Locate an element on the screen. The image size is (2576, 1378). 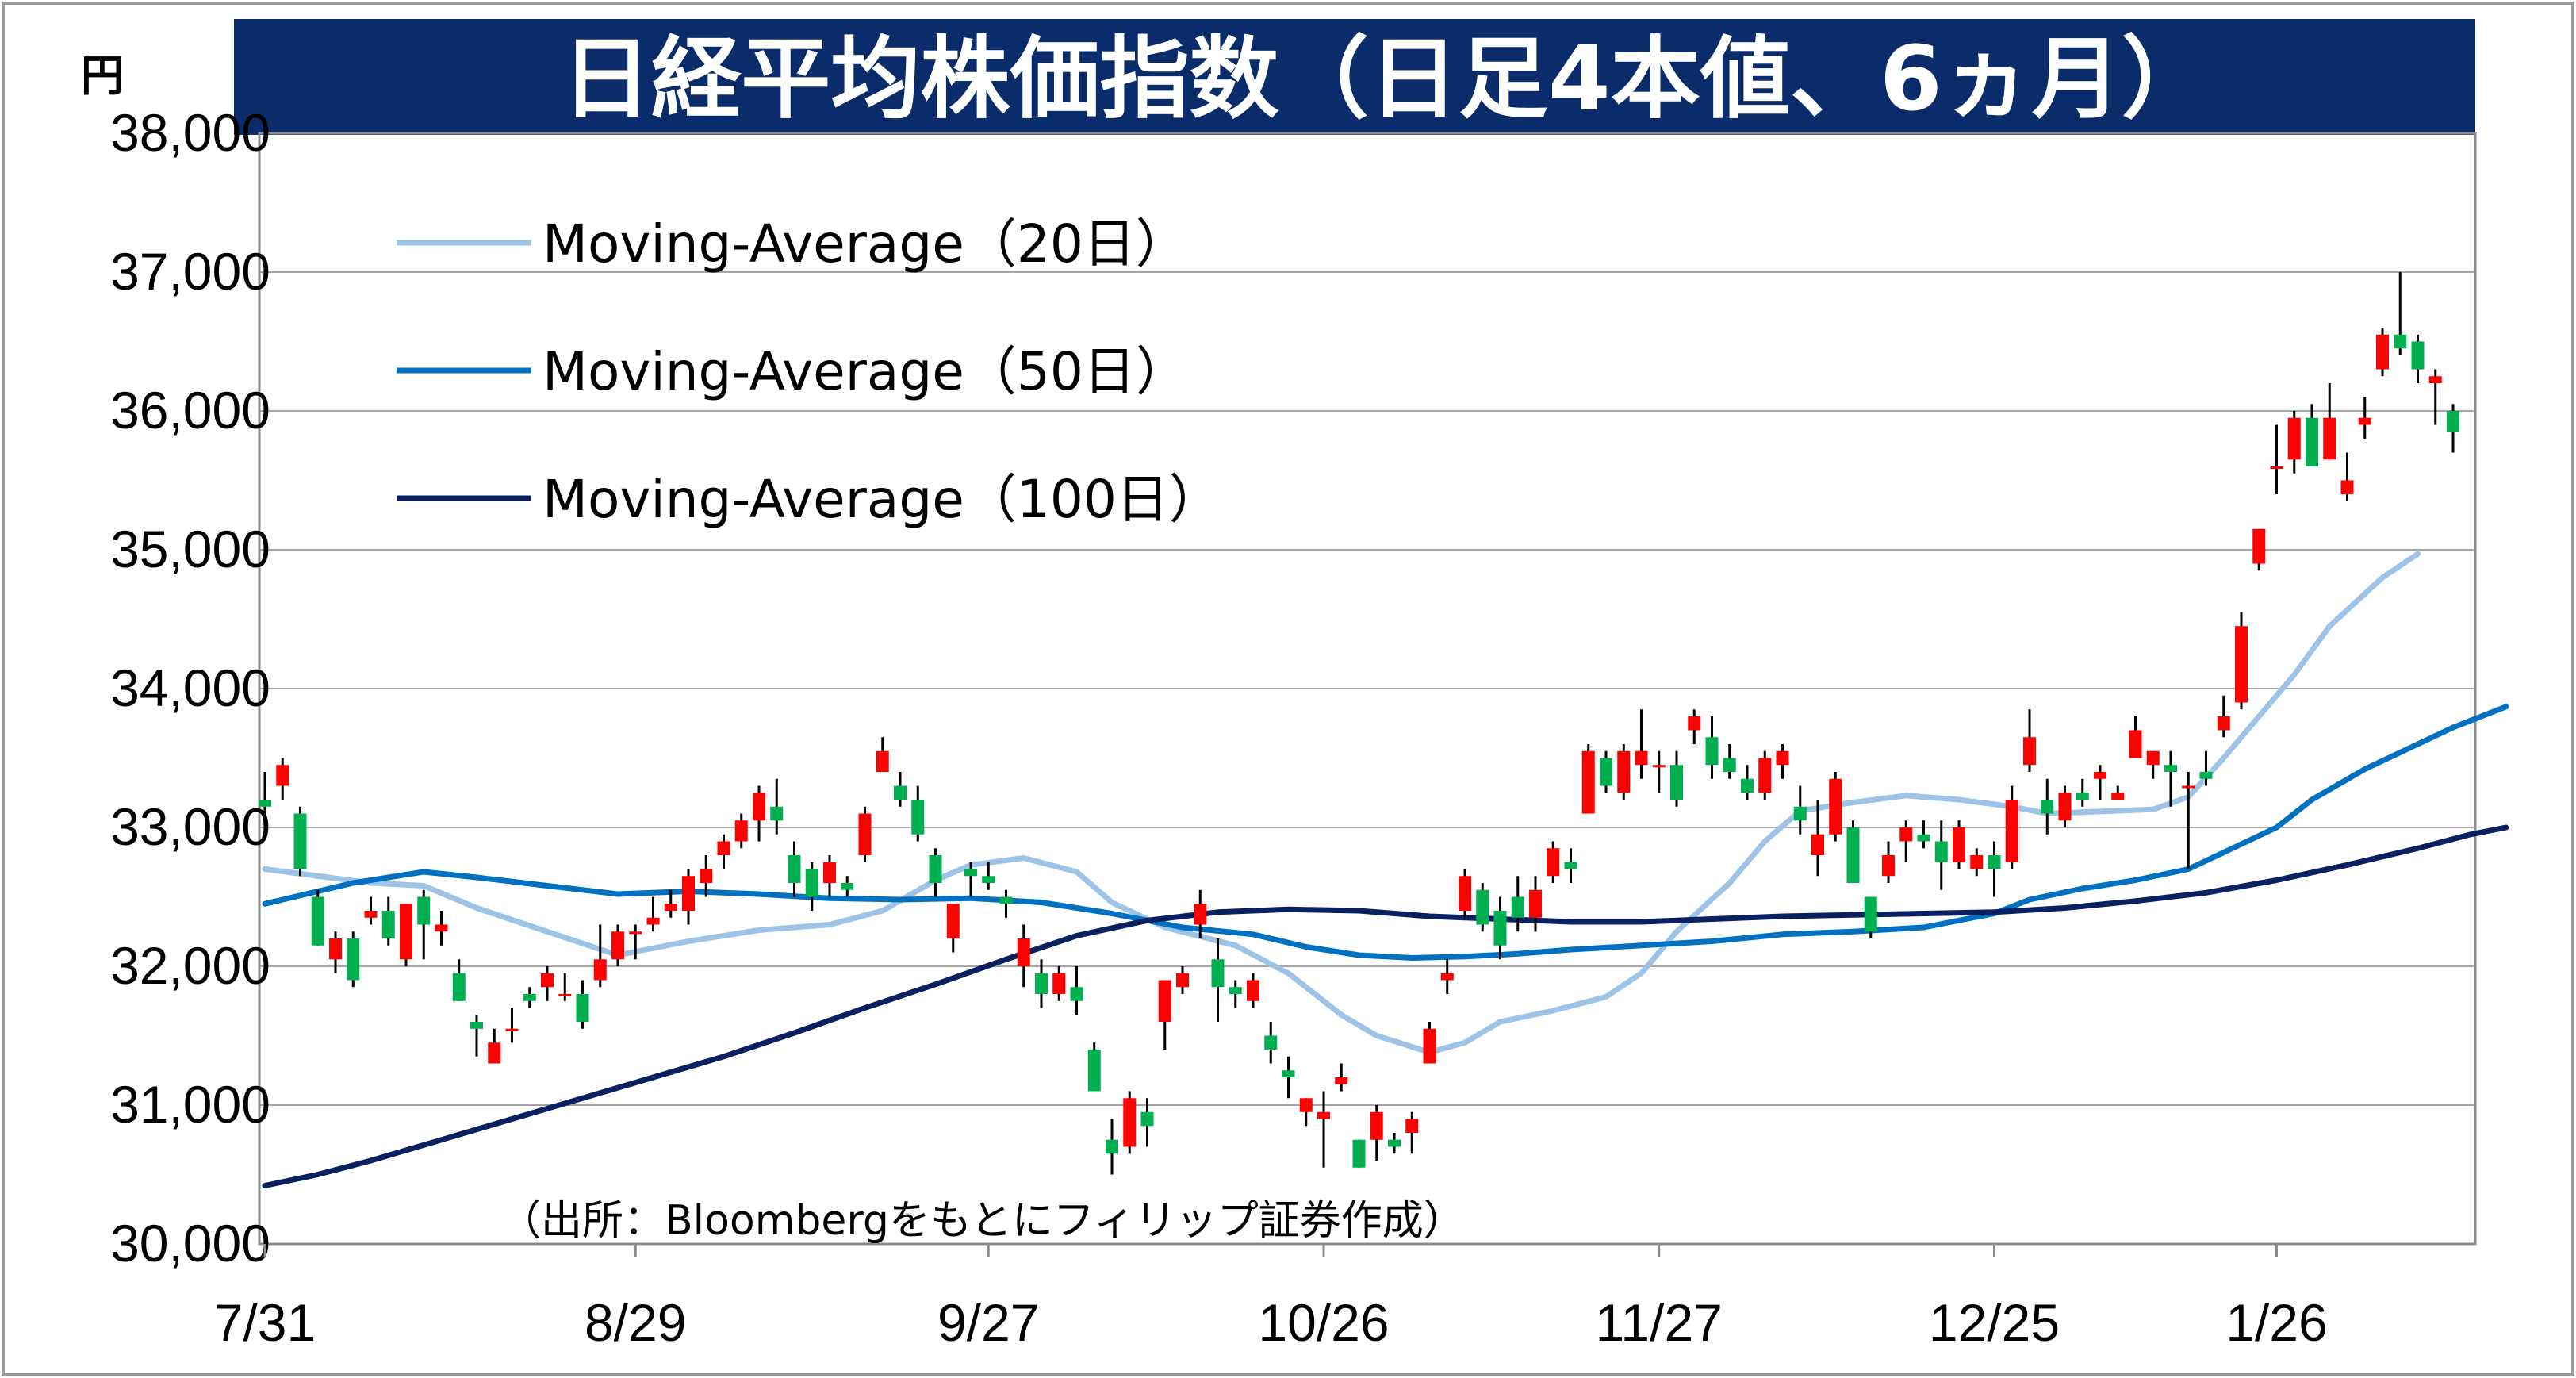
y-tick-label: 36,000 is located at coordinates (190, 410).